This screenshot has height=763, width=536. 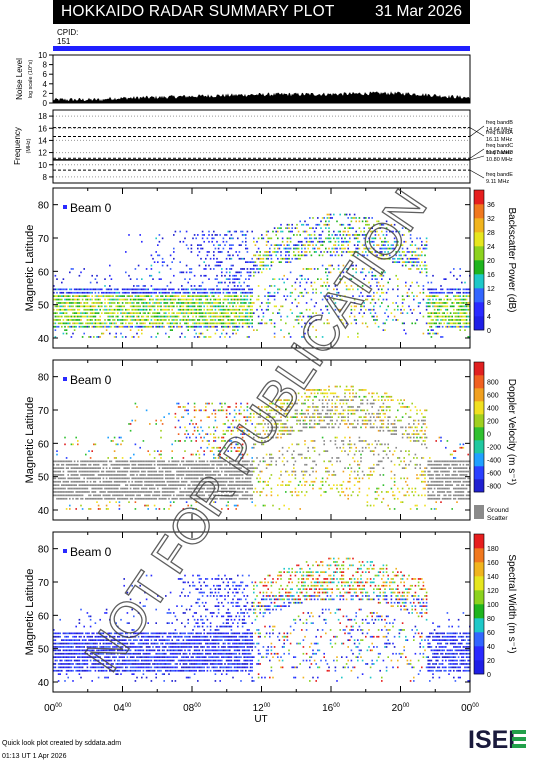 What do you see at coordinates (494, 448) in the screenshot?
I see `colorbar-tick-label: -200` at bounding box center [494, 448].